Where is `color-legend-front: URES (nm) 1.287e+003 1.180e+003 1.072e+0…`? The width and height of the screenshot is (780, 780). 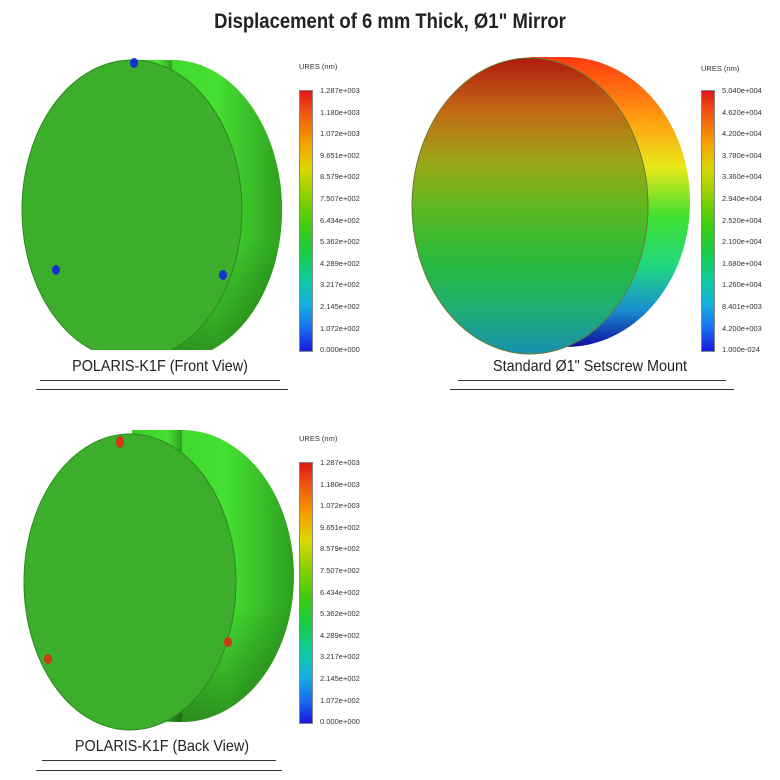
color-legend-front: URES (nm) 1.287e+003 1.180e+003 1.072e+0… is located at coordinates (344, 212).